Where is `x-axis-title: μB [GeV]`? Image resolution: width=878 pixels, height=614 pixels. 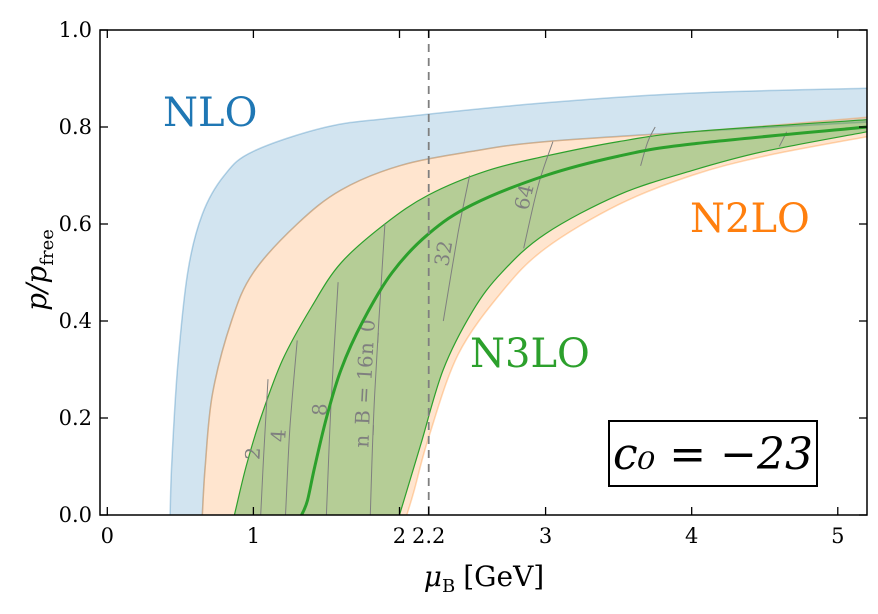
x-axis-title: μB [GeV] is located at coordinates (484, 578).